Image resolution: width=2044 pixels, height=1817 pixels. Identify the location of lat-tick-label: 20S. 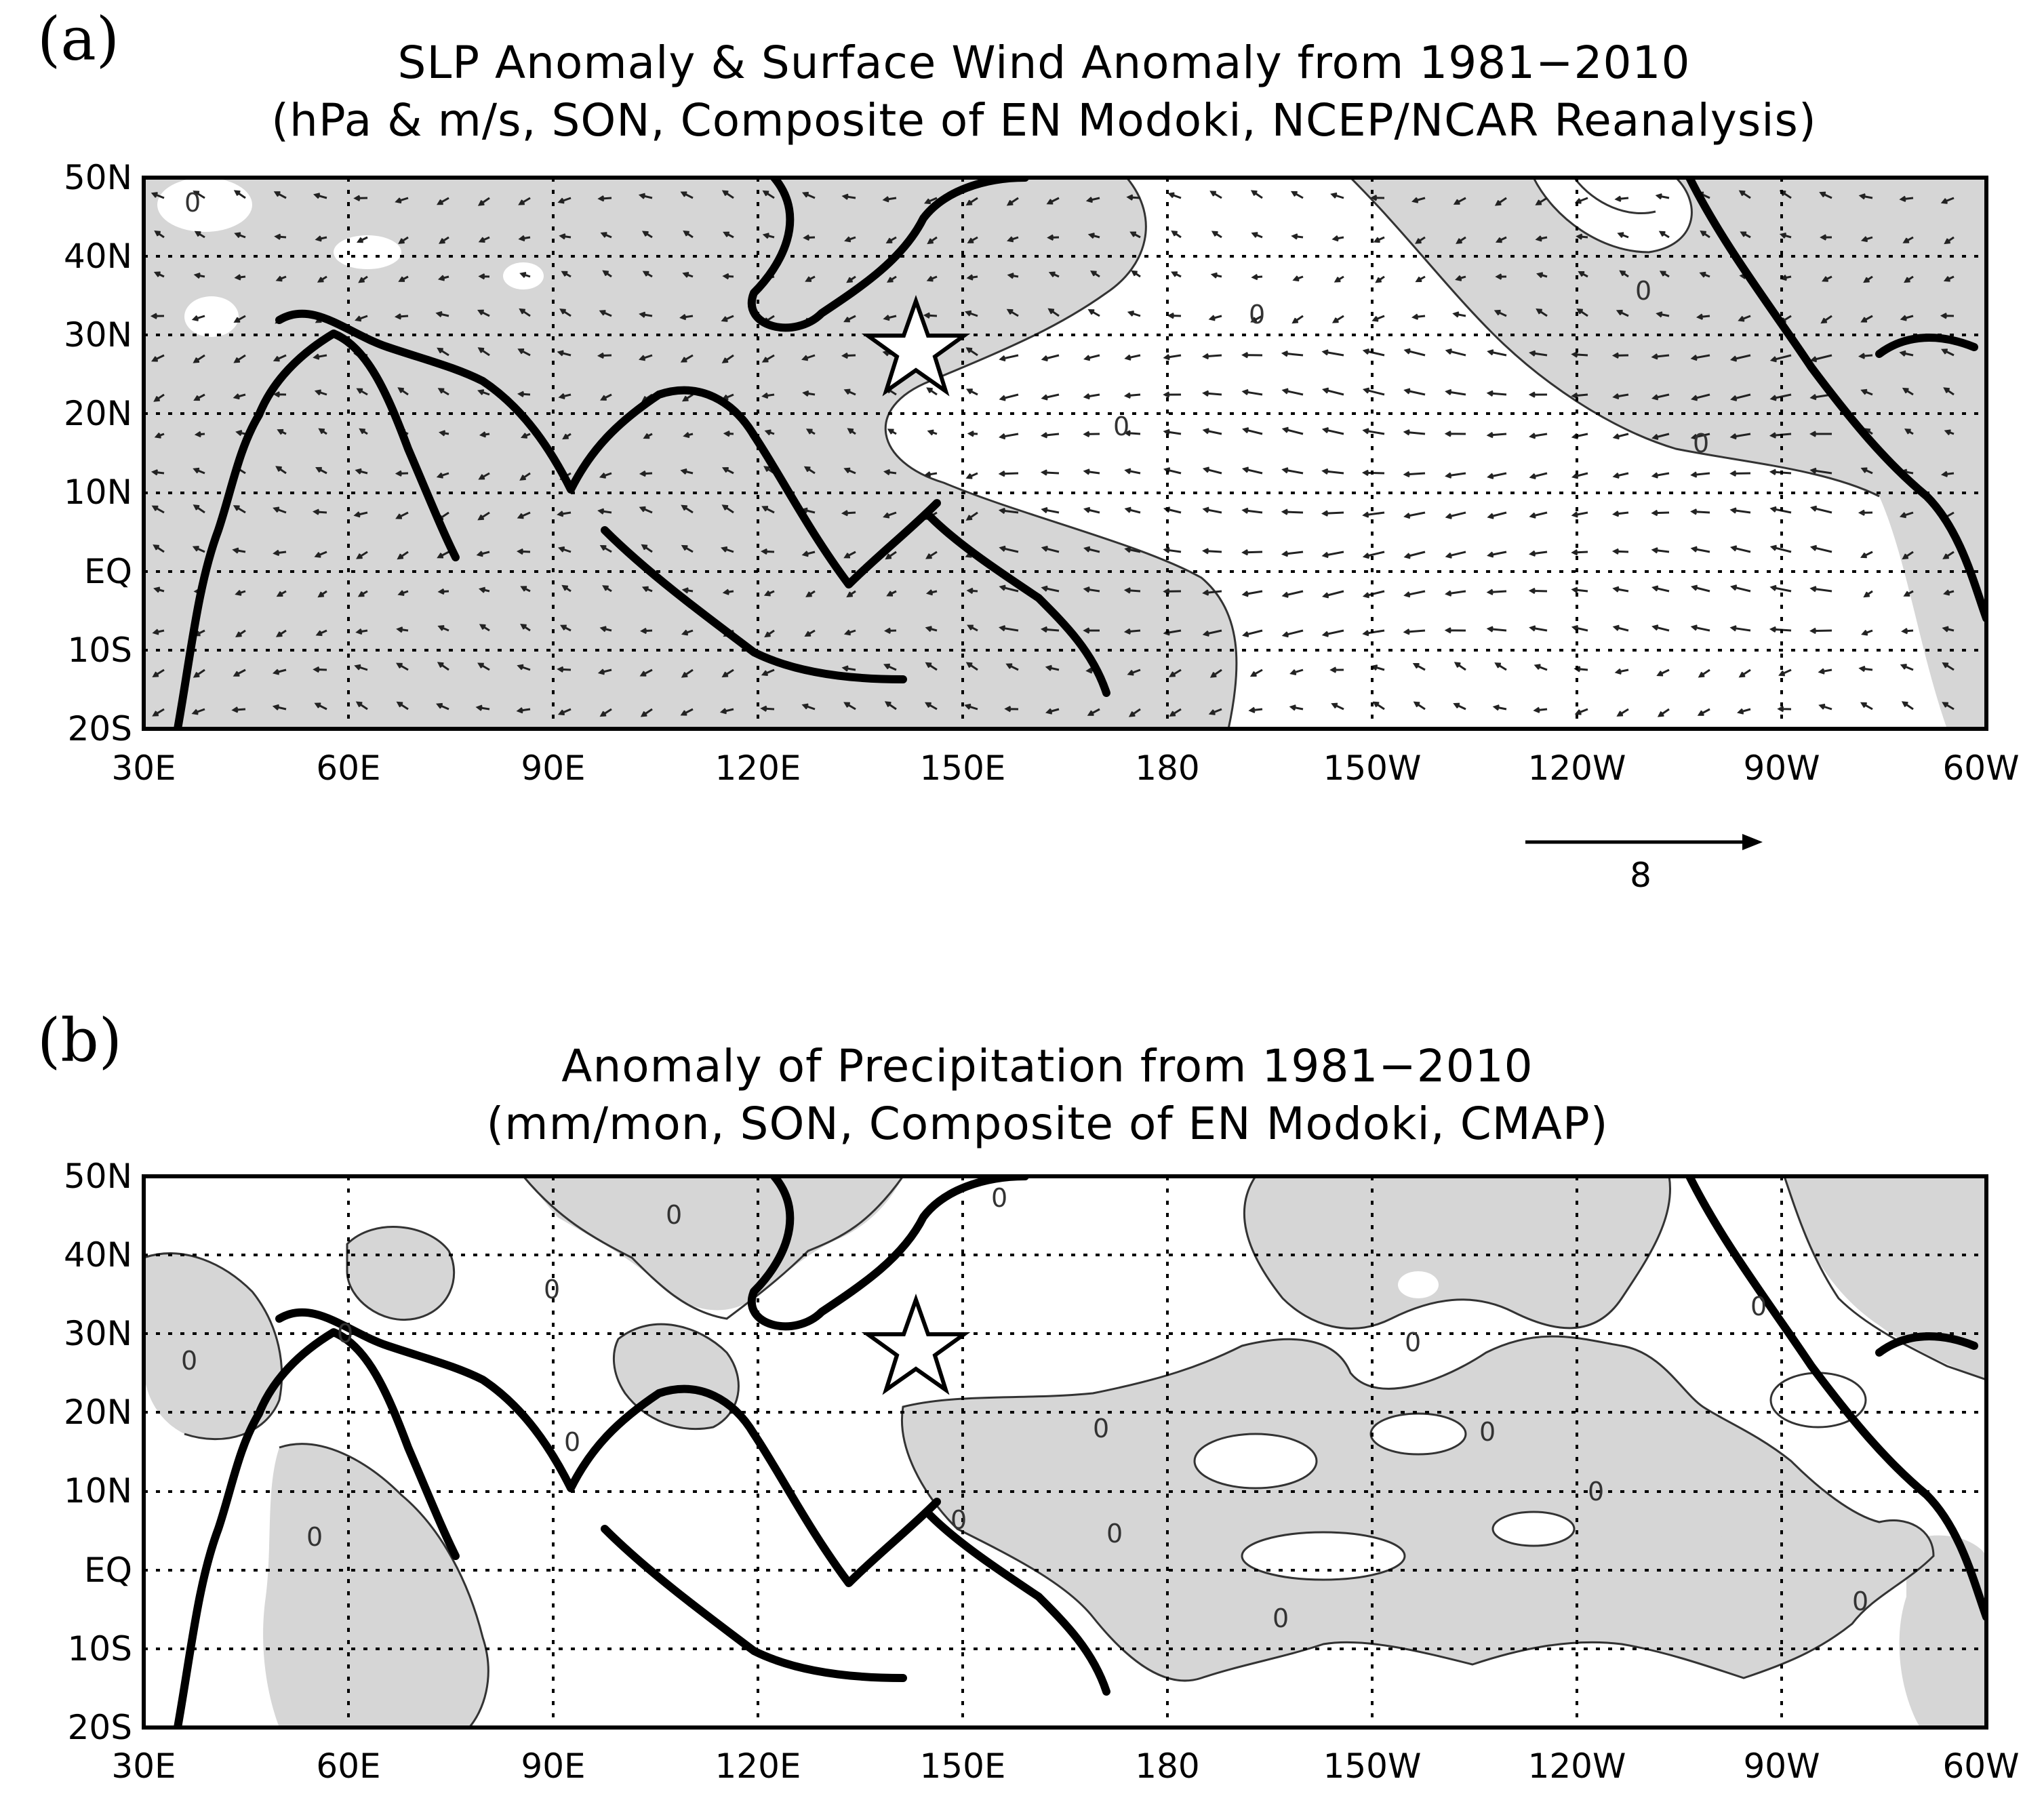
(100, 1727).